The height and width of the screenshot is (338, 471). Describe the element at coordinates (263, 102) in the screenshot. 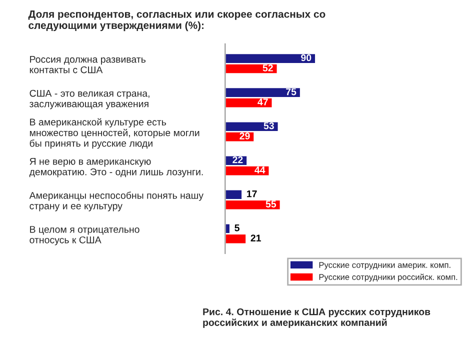

I see `data-label: 47` at that location.